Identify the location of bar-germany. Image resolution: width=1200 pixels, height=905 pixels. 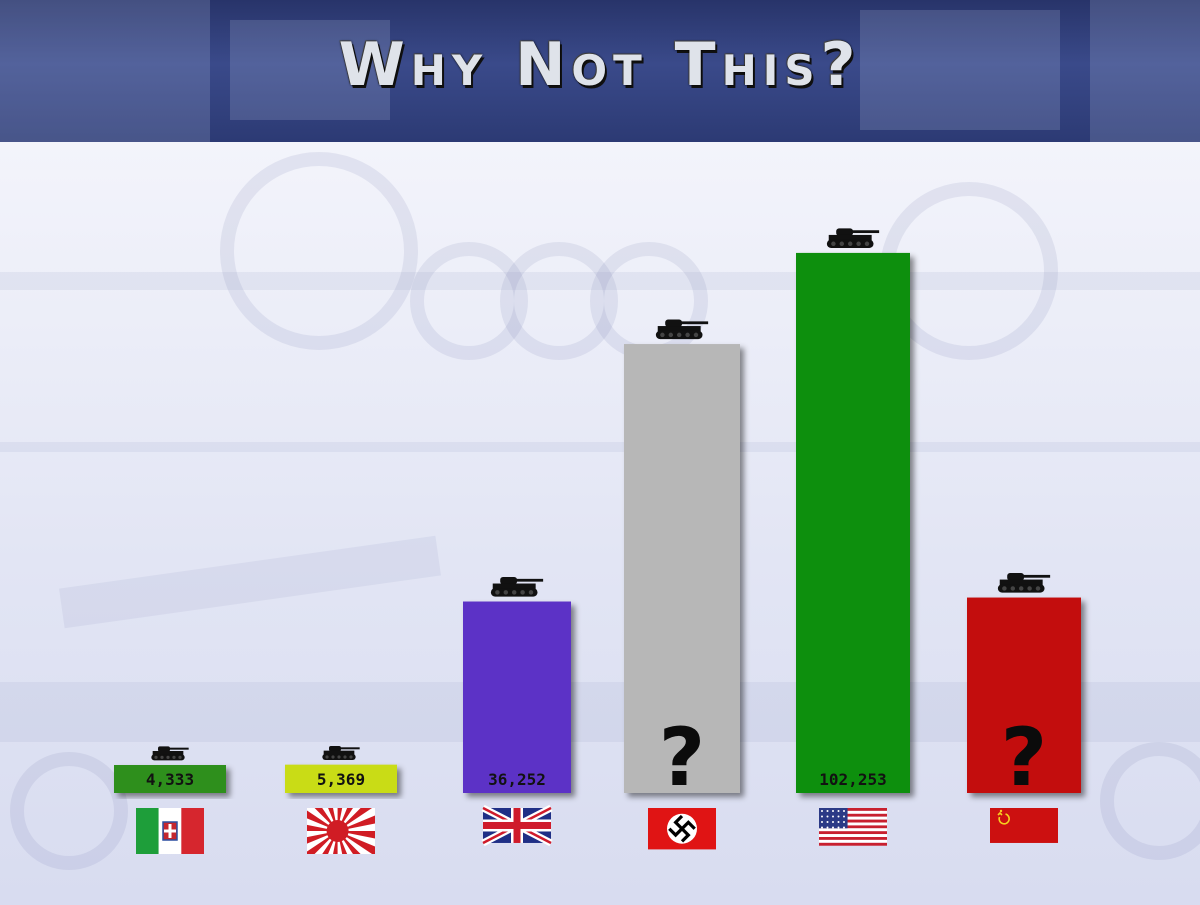
(682, 568).